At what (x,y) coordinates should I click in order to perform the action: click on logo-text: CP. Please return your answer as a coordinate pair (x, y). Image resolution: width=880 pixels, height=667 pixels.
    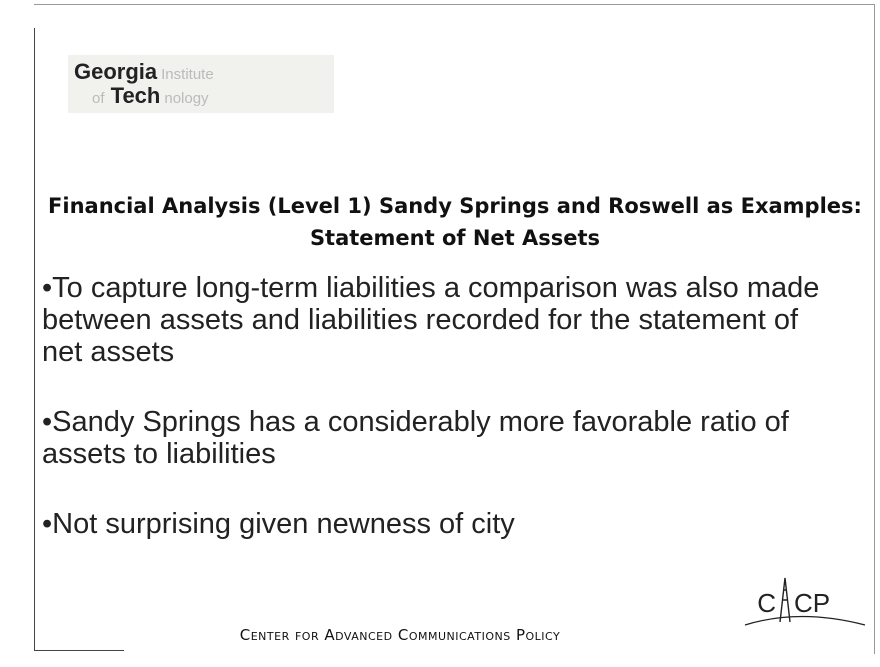
    Looking at the image, I should click on (812, 603).